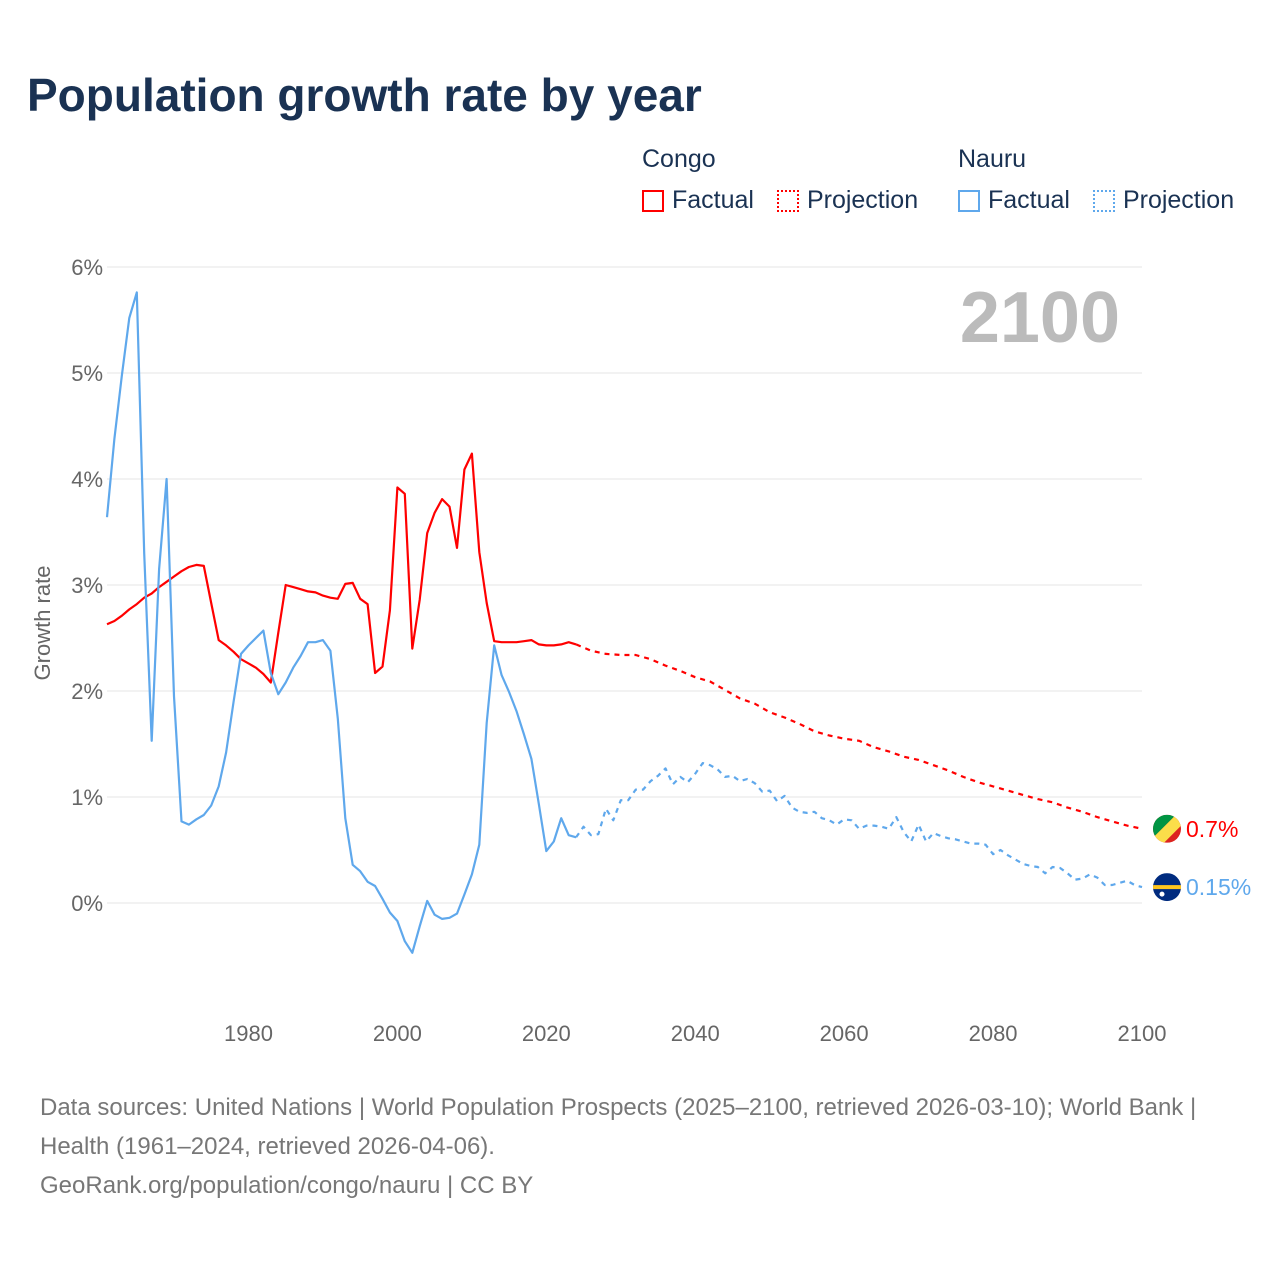  Describe the element at coordinates (546, 1033) in the screenshot. I see `x-tick-label: 2020` at that location.